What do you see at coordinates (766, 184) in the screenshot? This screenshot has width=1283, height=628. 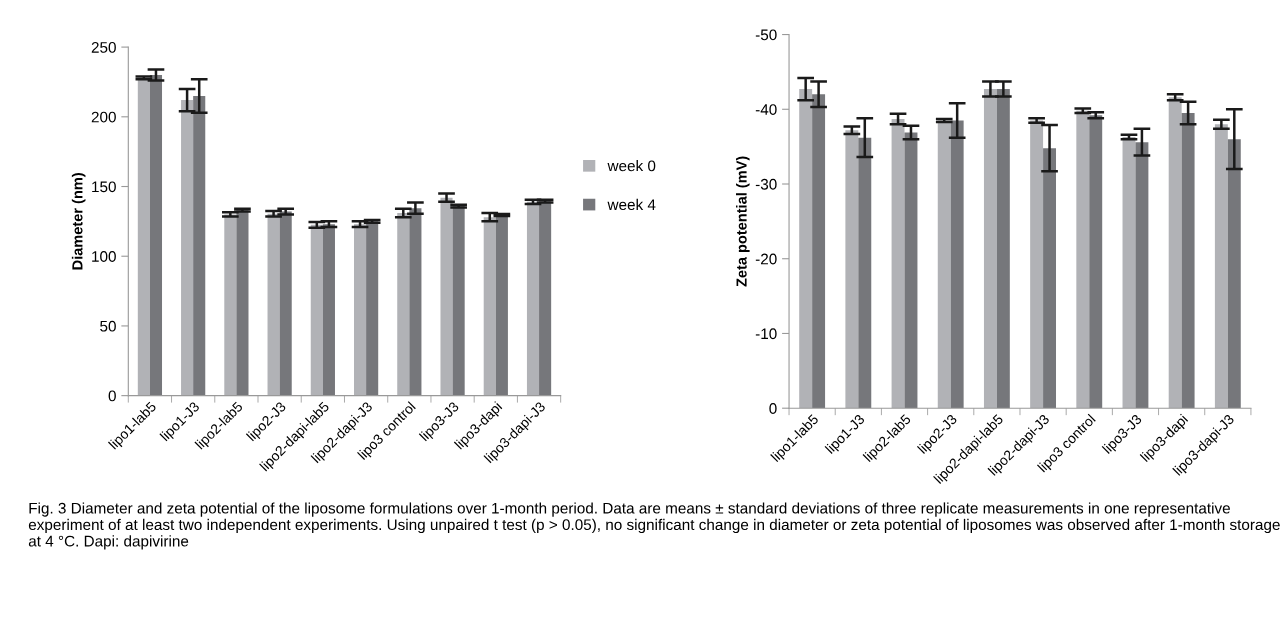 I see `y-tick-label: -30` at bounding box center [766, 184].